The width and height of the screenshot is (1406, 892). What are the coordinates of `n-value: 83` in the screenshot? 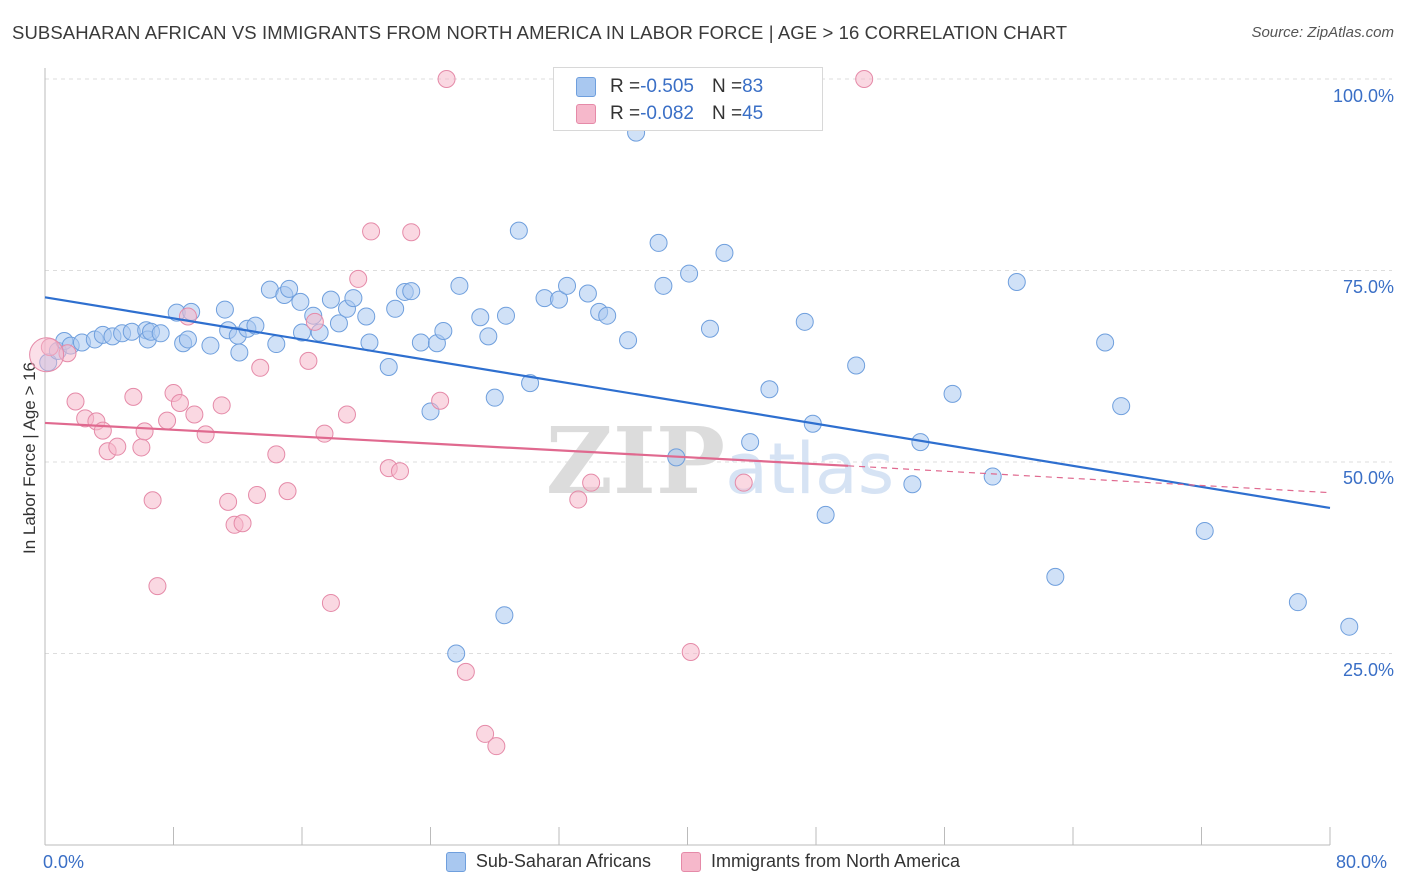 It's located at (753, 86).